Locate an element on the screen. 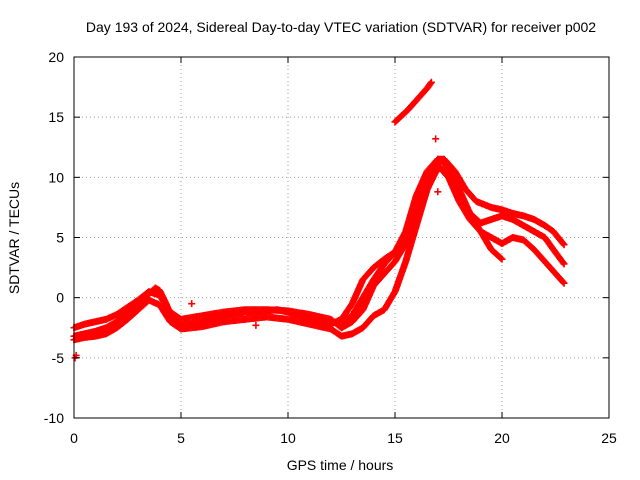 This screenshot has height=480, width=640. x-tick-label: 15 is located at coordinates (395, 438).